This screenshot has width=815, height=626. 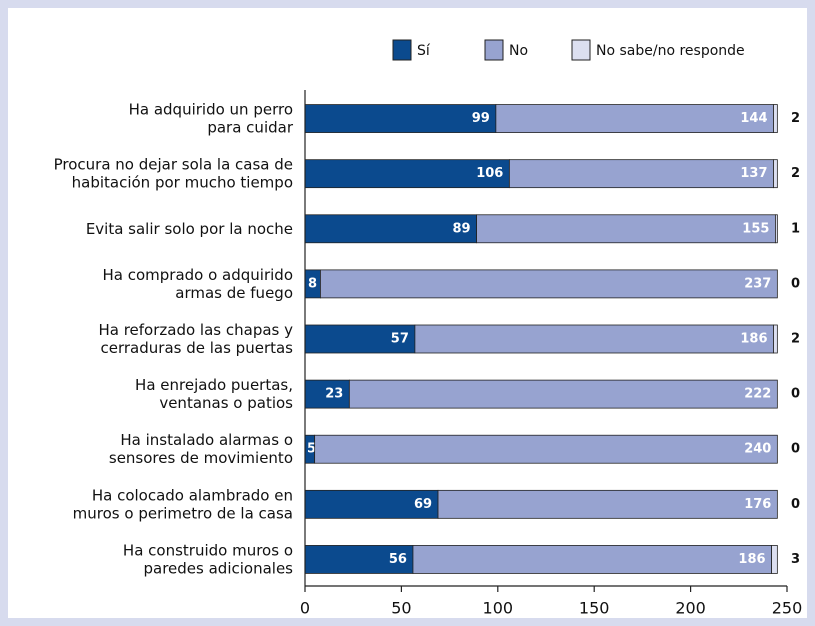 I want to click on label-line: paredes adicionales, so click(x=219, y=568).